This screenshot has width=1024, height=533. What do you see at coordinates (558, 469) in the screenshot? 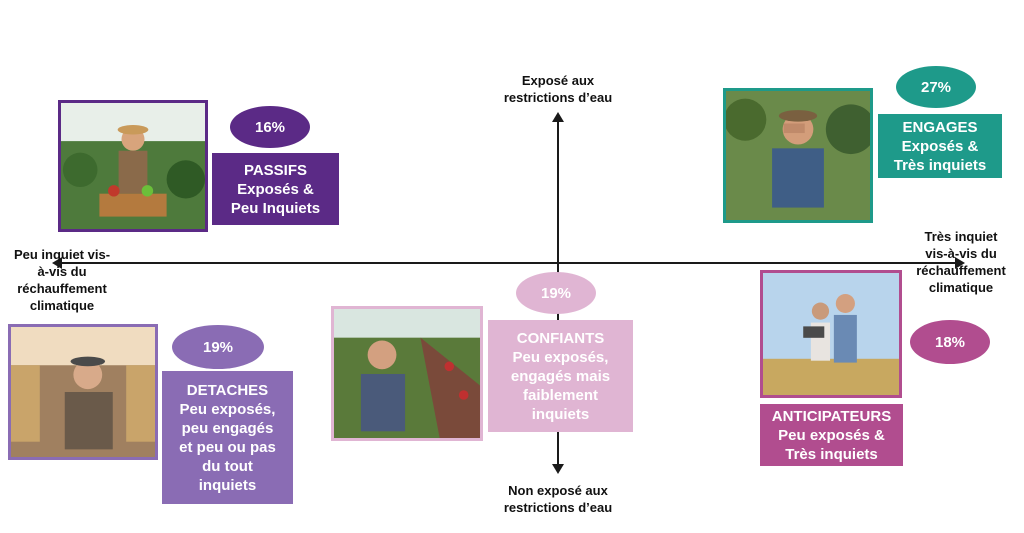
I see `arrow-down-icon` at bounding box center [558, 469].